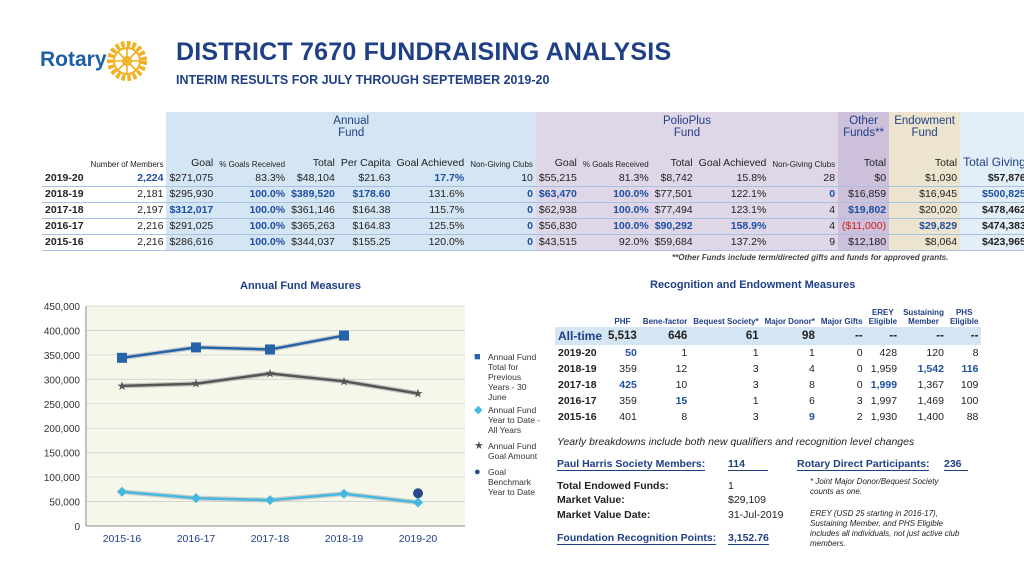  I want to click on rec-cell: 401, so click(628, 417).